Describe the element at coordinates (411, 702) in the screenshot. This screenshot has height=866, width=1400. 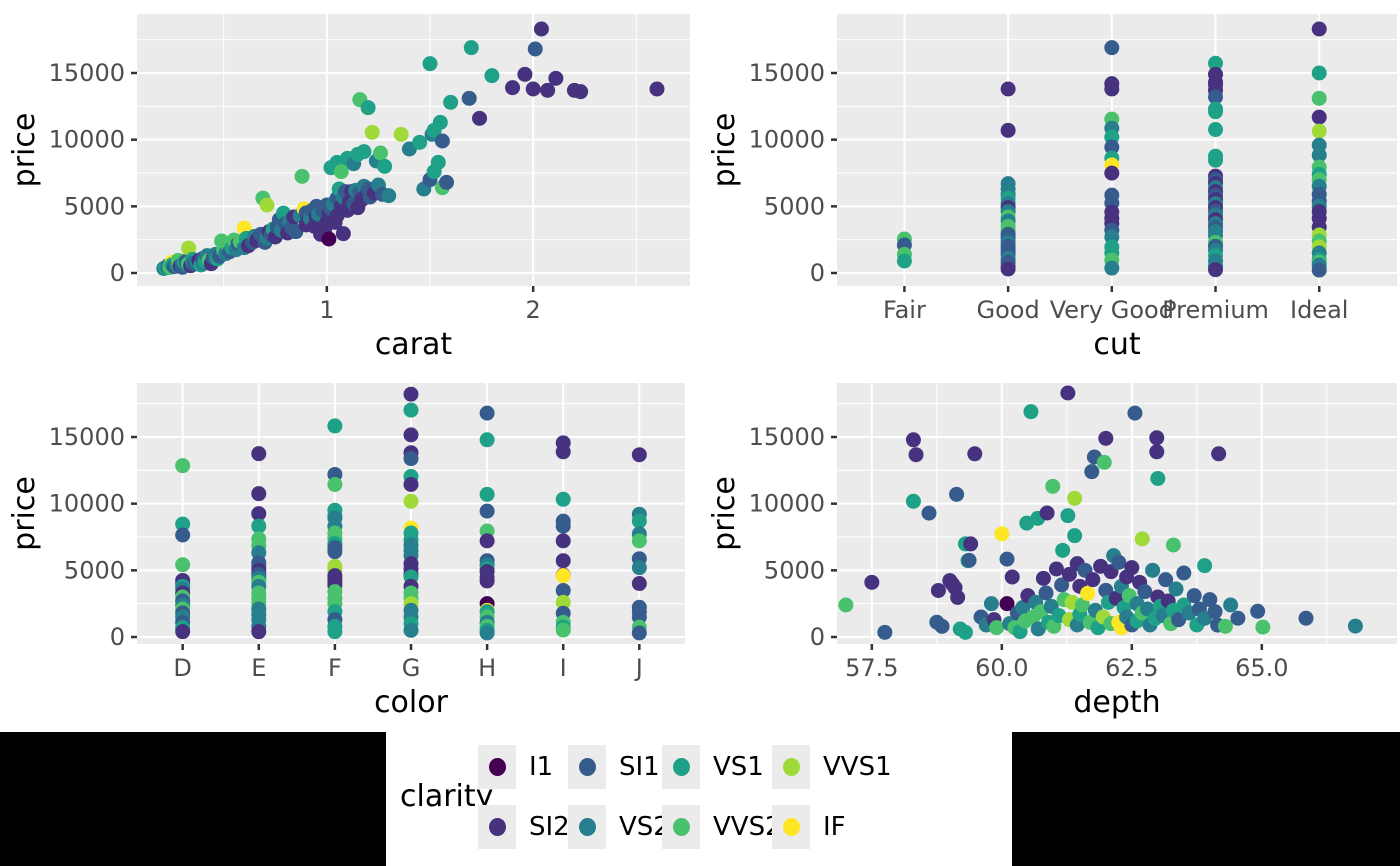
I see `x-axis-title: color` at that location.